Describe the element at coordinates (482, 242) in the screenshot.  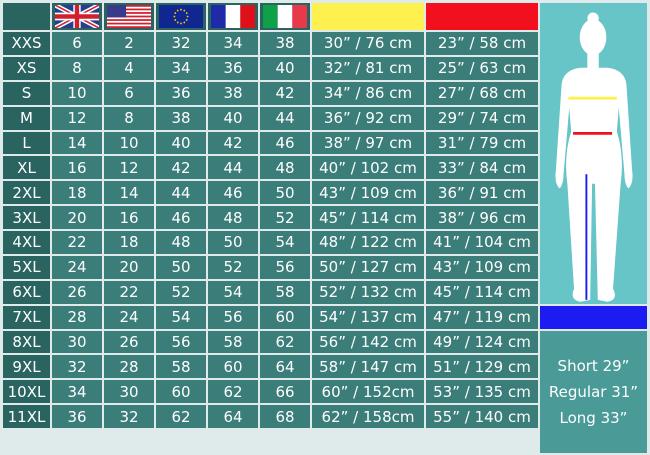
I see `hip-cell: 41” / 104 cm` at that location.